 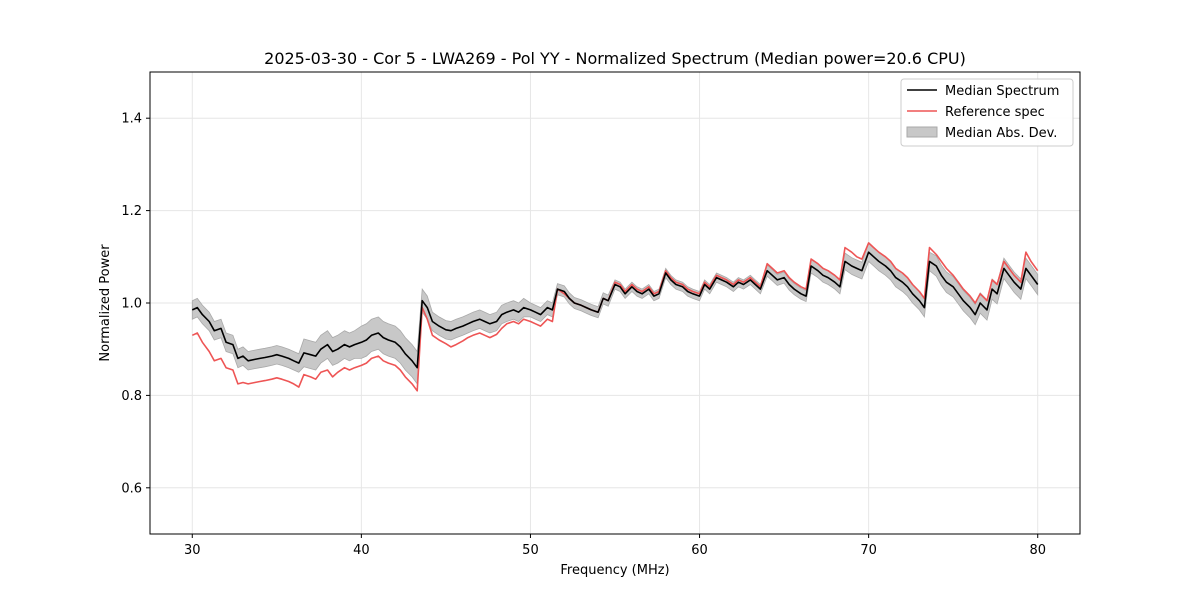 What do you see at coordinates (1002, 91) in the screenshot?
I see `legend-median-label: Median Spectrum` at bounding box center [1002, 91].